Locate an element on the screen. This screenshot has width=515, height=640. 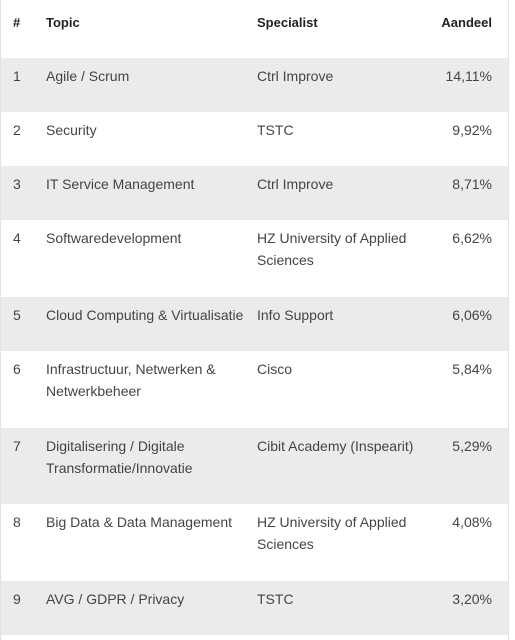
row-share: 5,29% is located at coordinates (472, 446).